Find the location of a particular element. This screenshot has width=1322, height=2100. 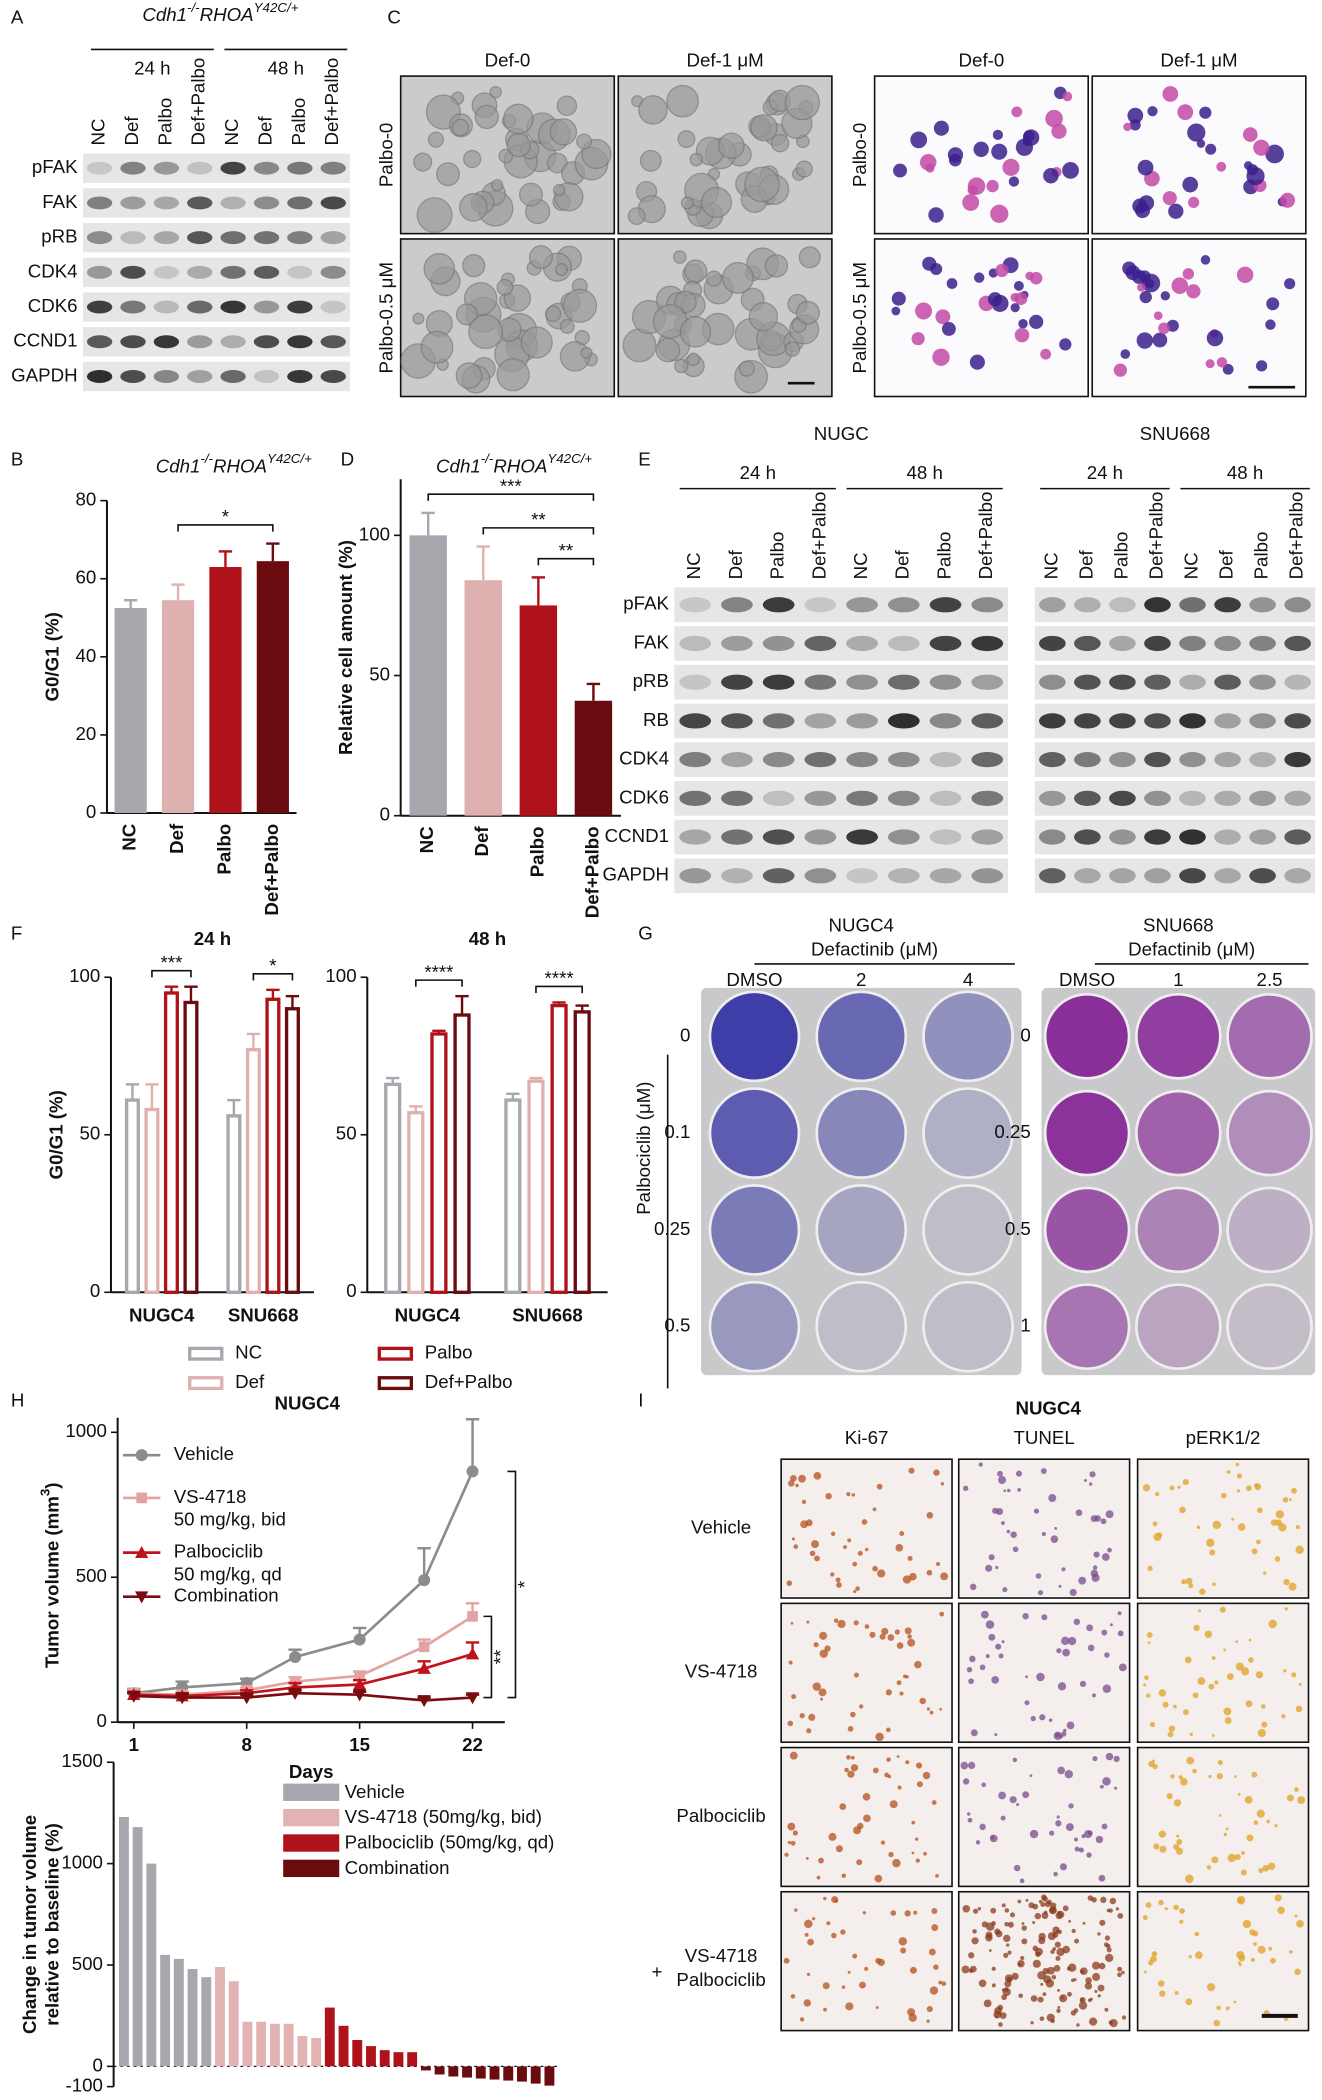

blot-row-label: CDK4 is located at coordinates (644, 758).